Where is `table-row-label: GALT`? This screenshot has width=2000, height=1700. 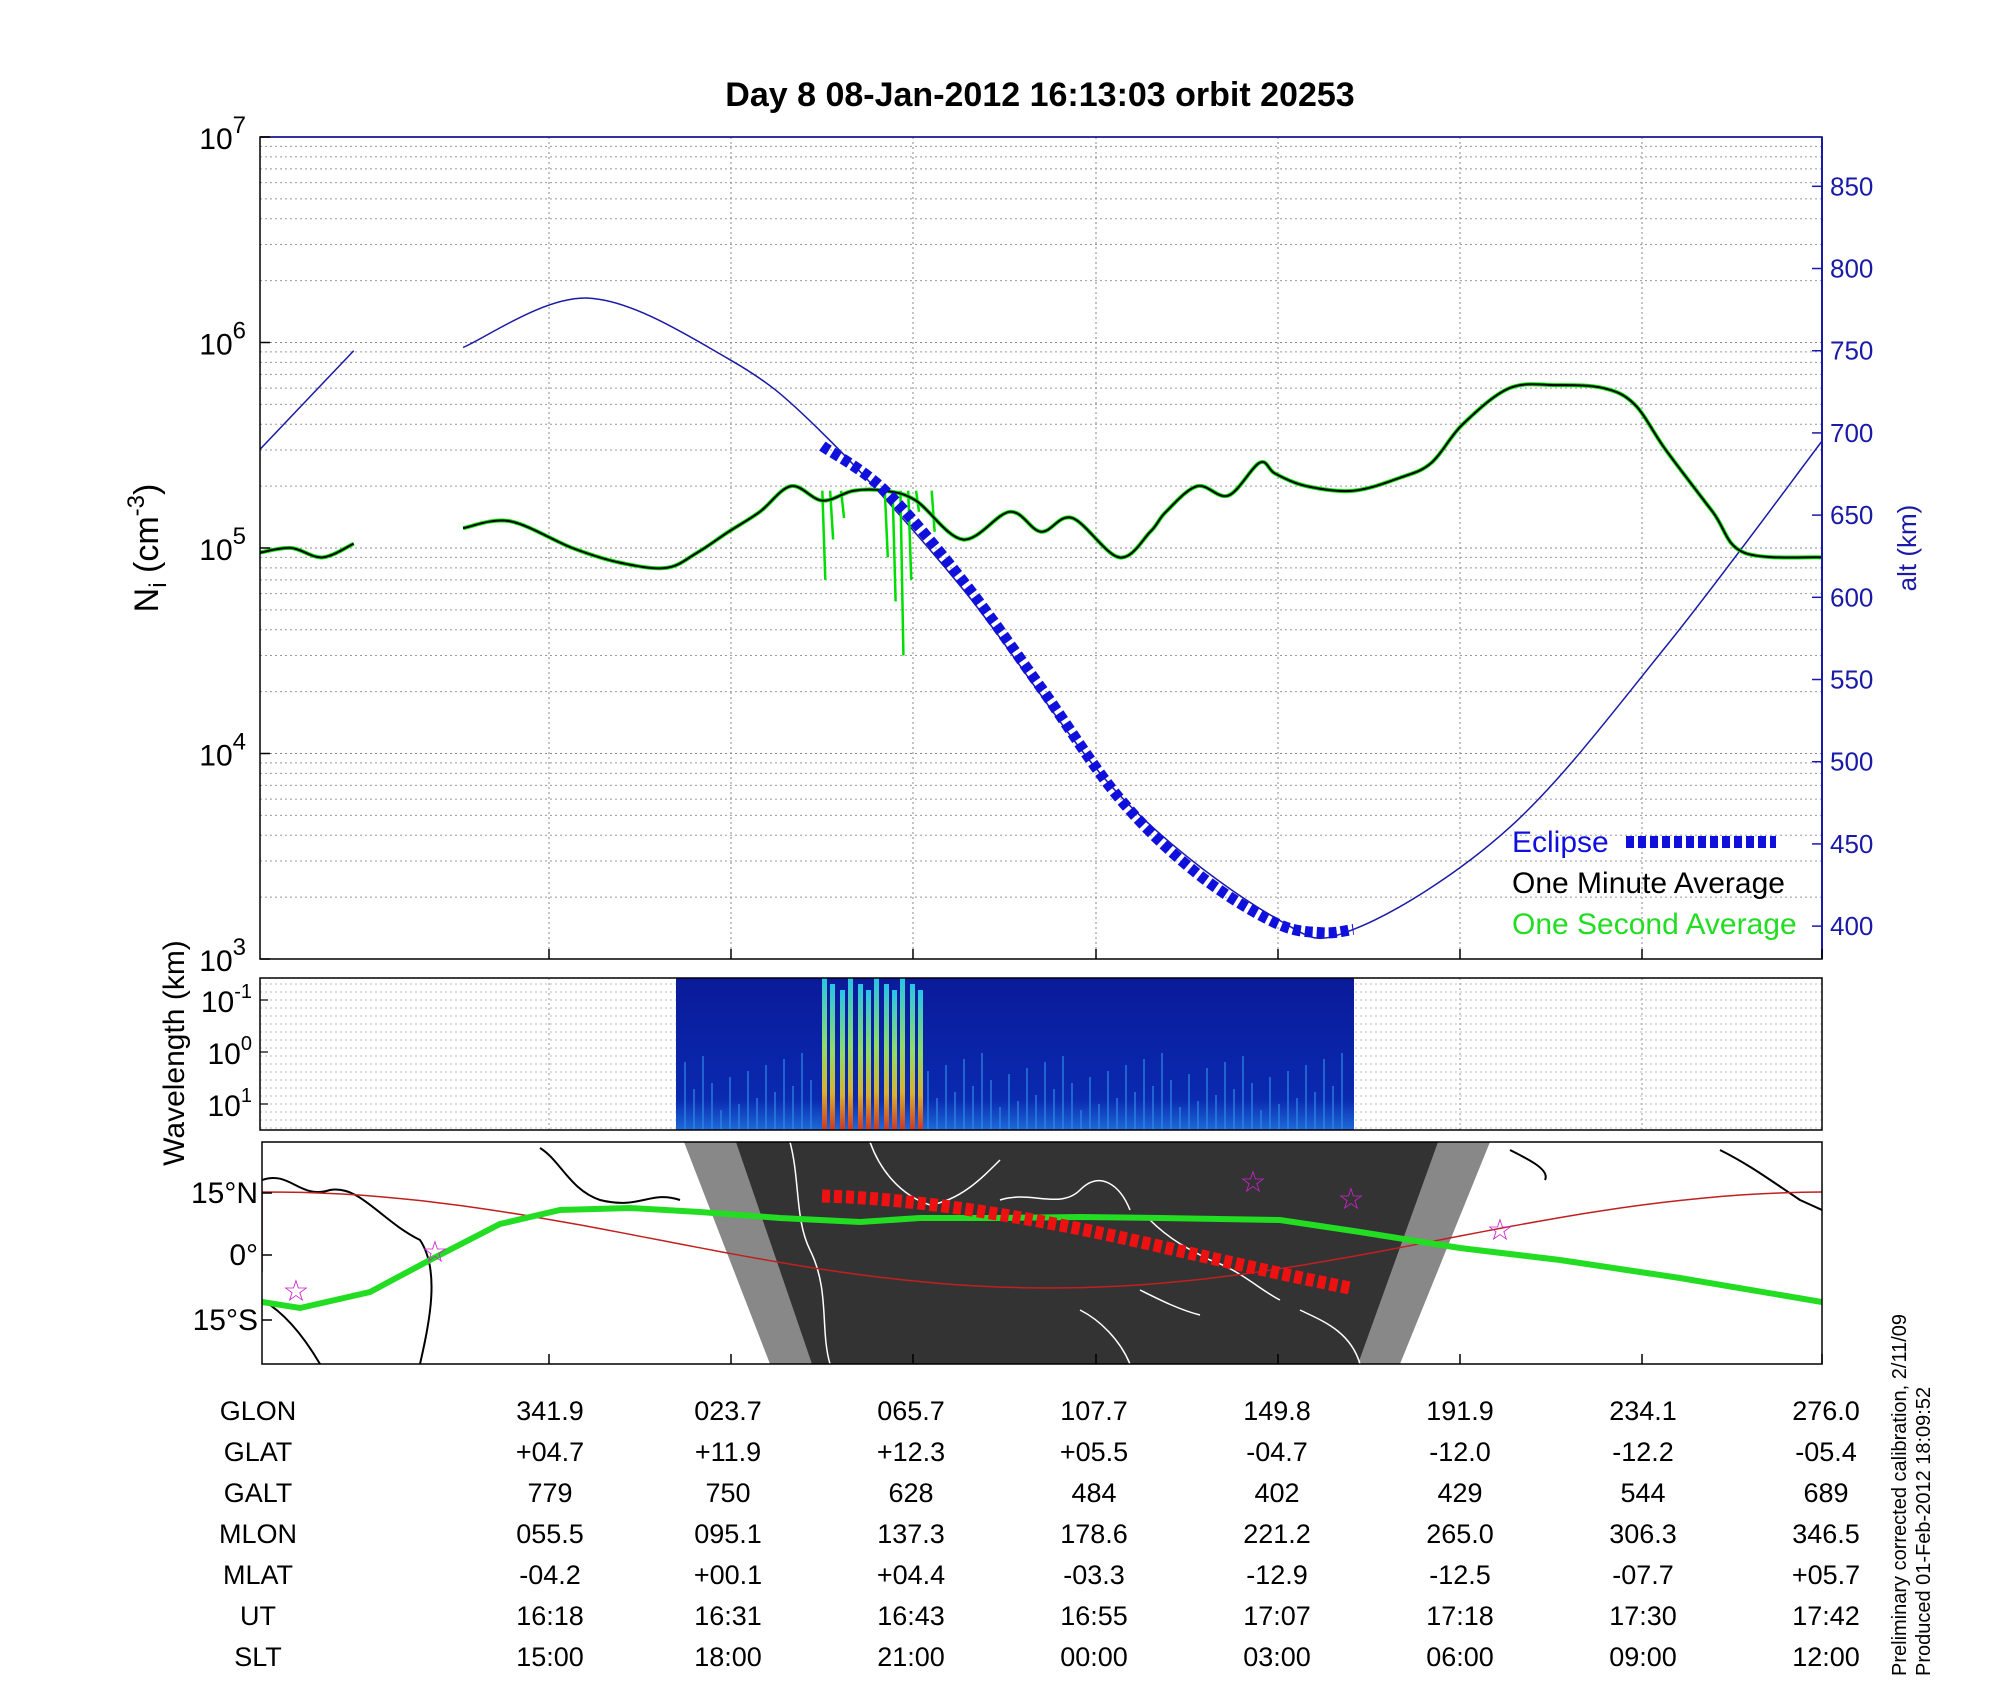
table-row-label: GALT is located at coordinates (258, 1493).